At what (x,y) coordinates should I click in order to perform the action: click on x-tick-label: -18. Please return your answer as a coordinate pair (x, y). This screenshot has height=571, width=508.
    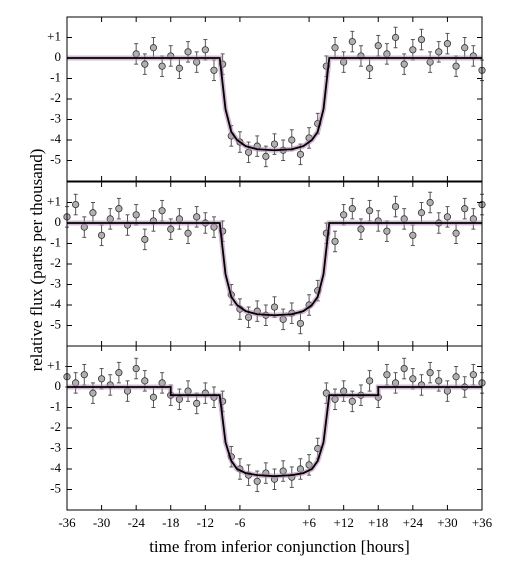
    Looking at the image, I should click on (170, 522).